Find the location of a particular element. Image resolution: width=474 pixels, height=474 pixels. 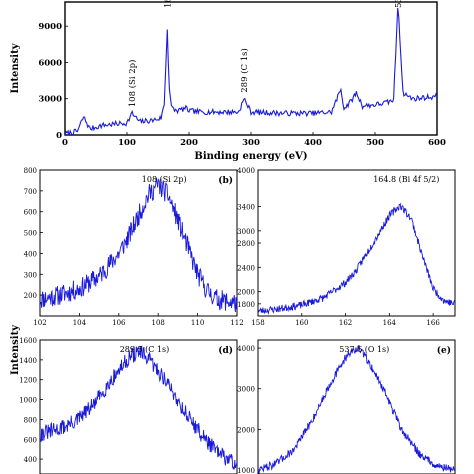

x-tick-label: 400 is located at coordinates (313, 143).